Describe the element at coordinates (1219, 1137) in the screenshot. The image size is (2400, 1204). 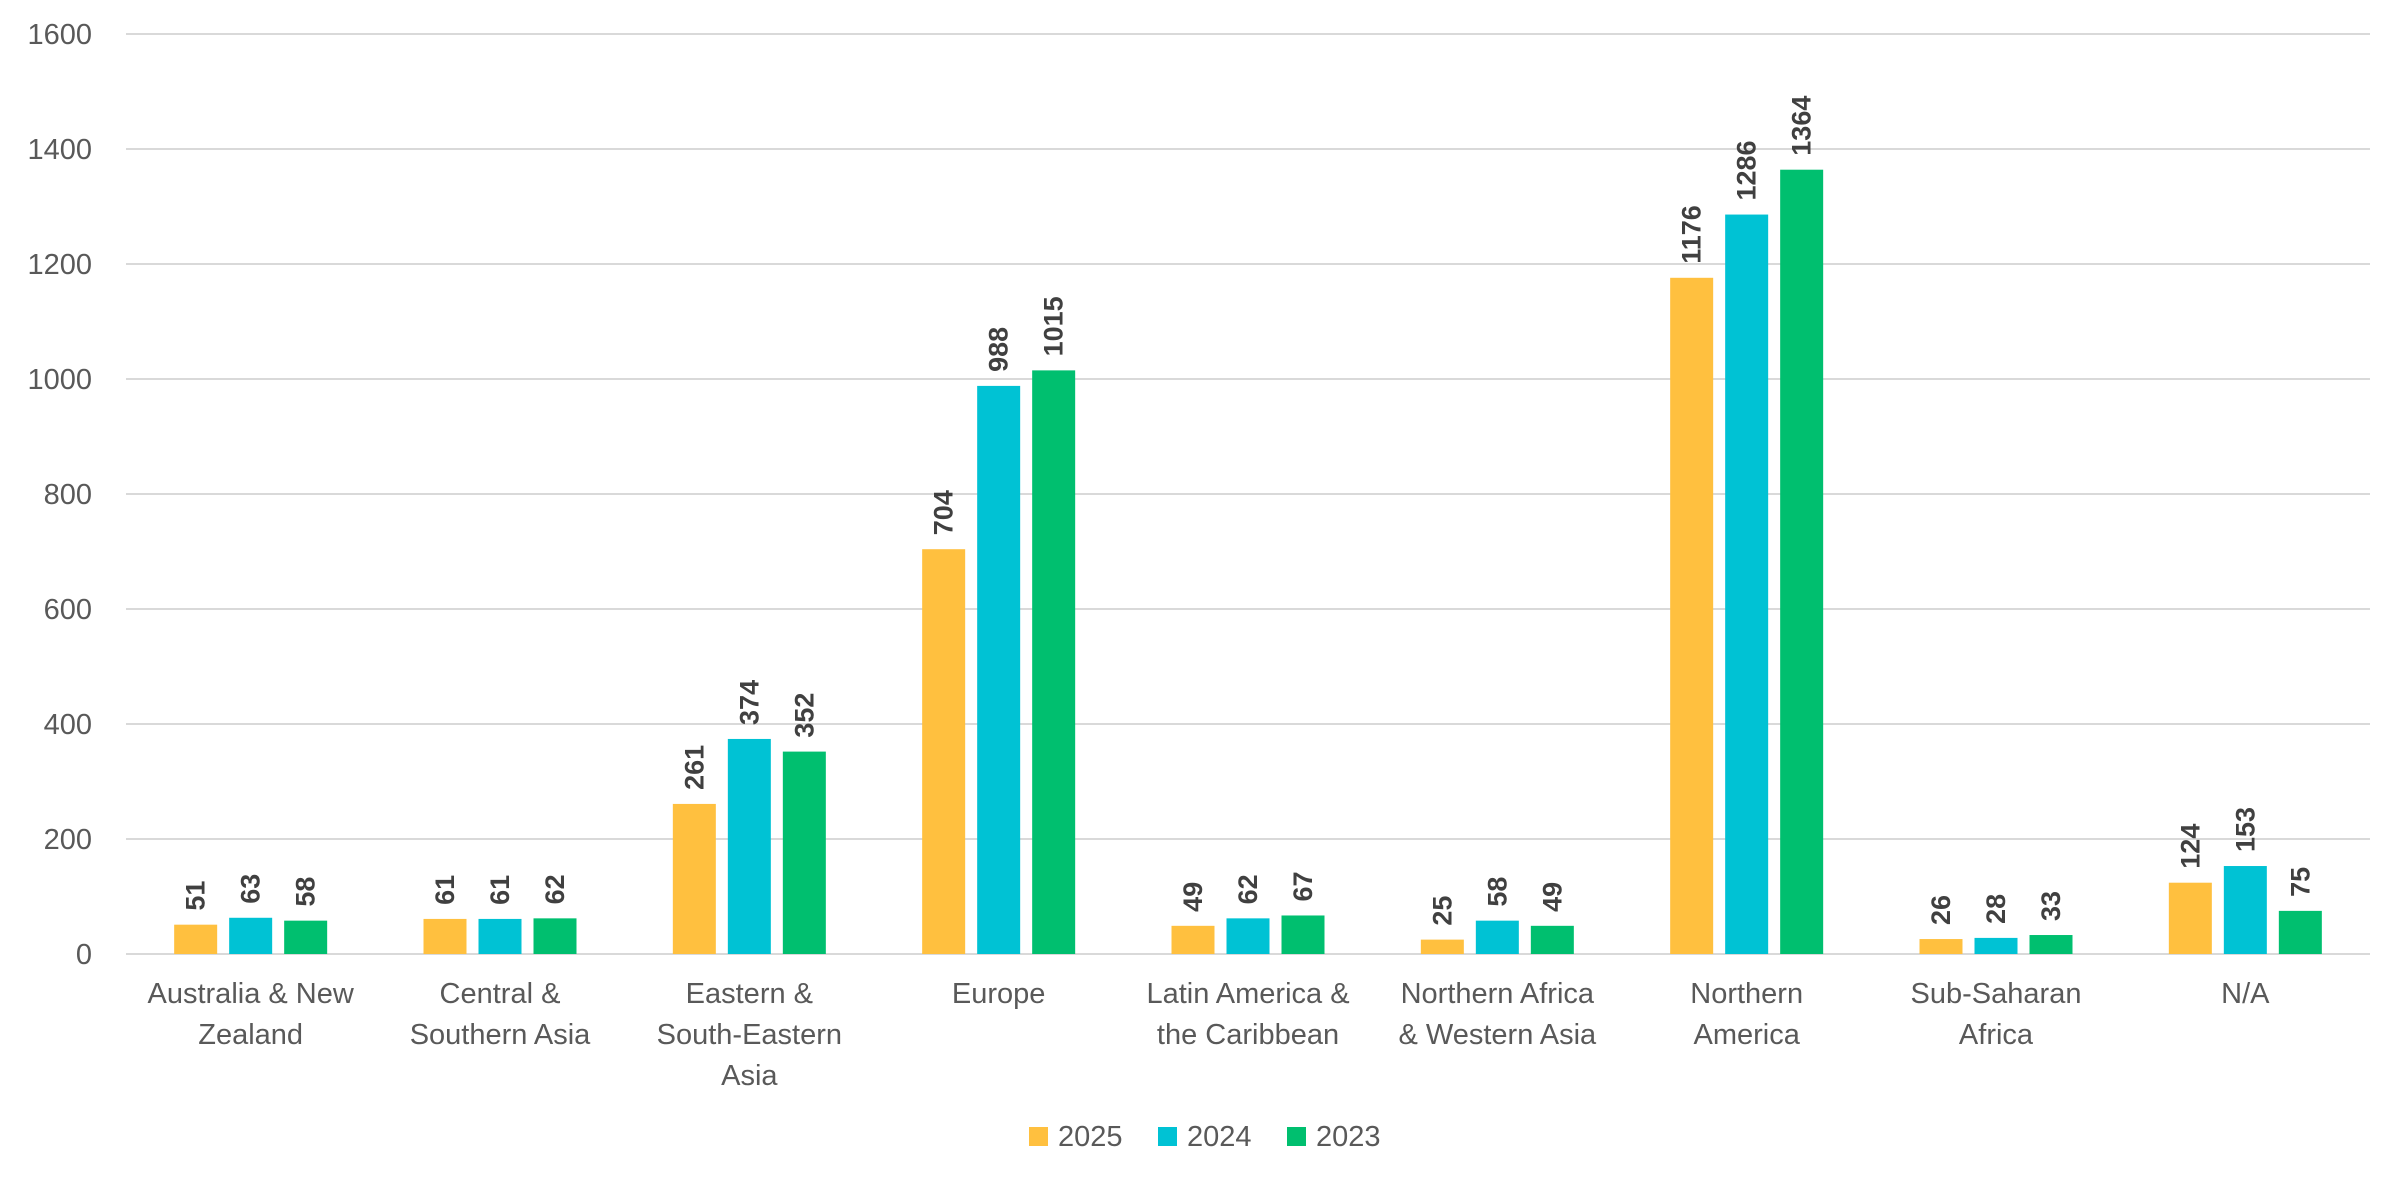
I see `legend-label: 2024` at that location.